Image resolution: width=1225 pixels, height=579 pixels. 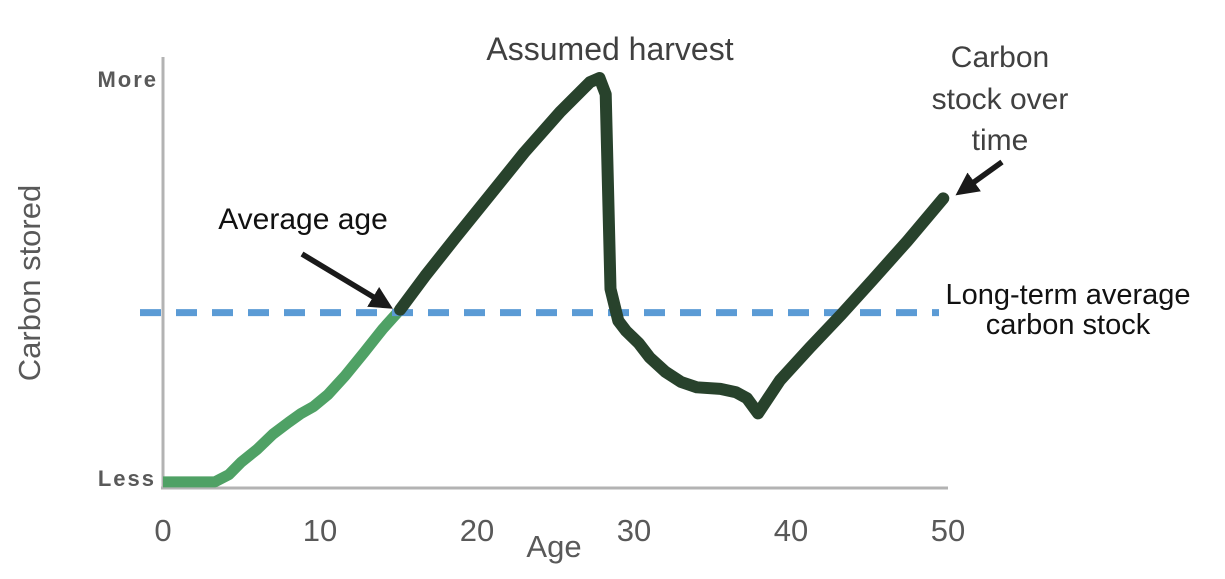 I want to click on carbon-stock-label-line2: stock over, so click(x=1000, y=99).